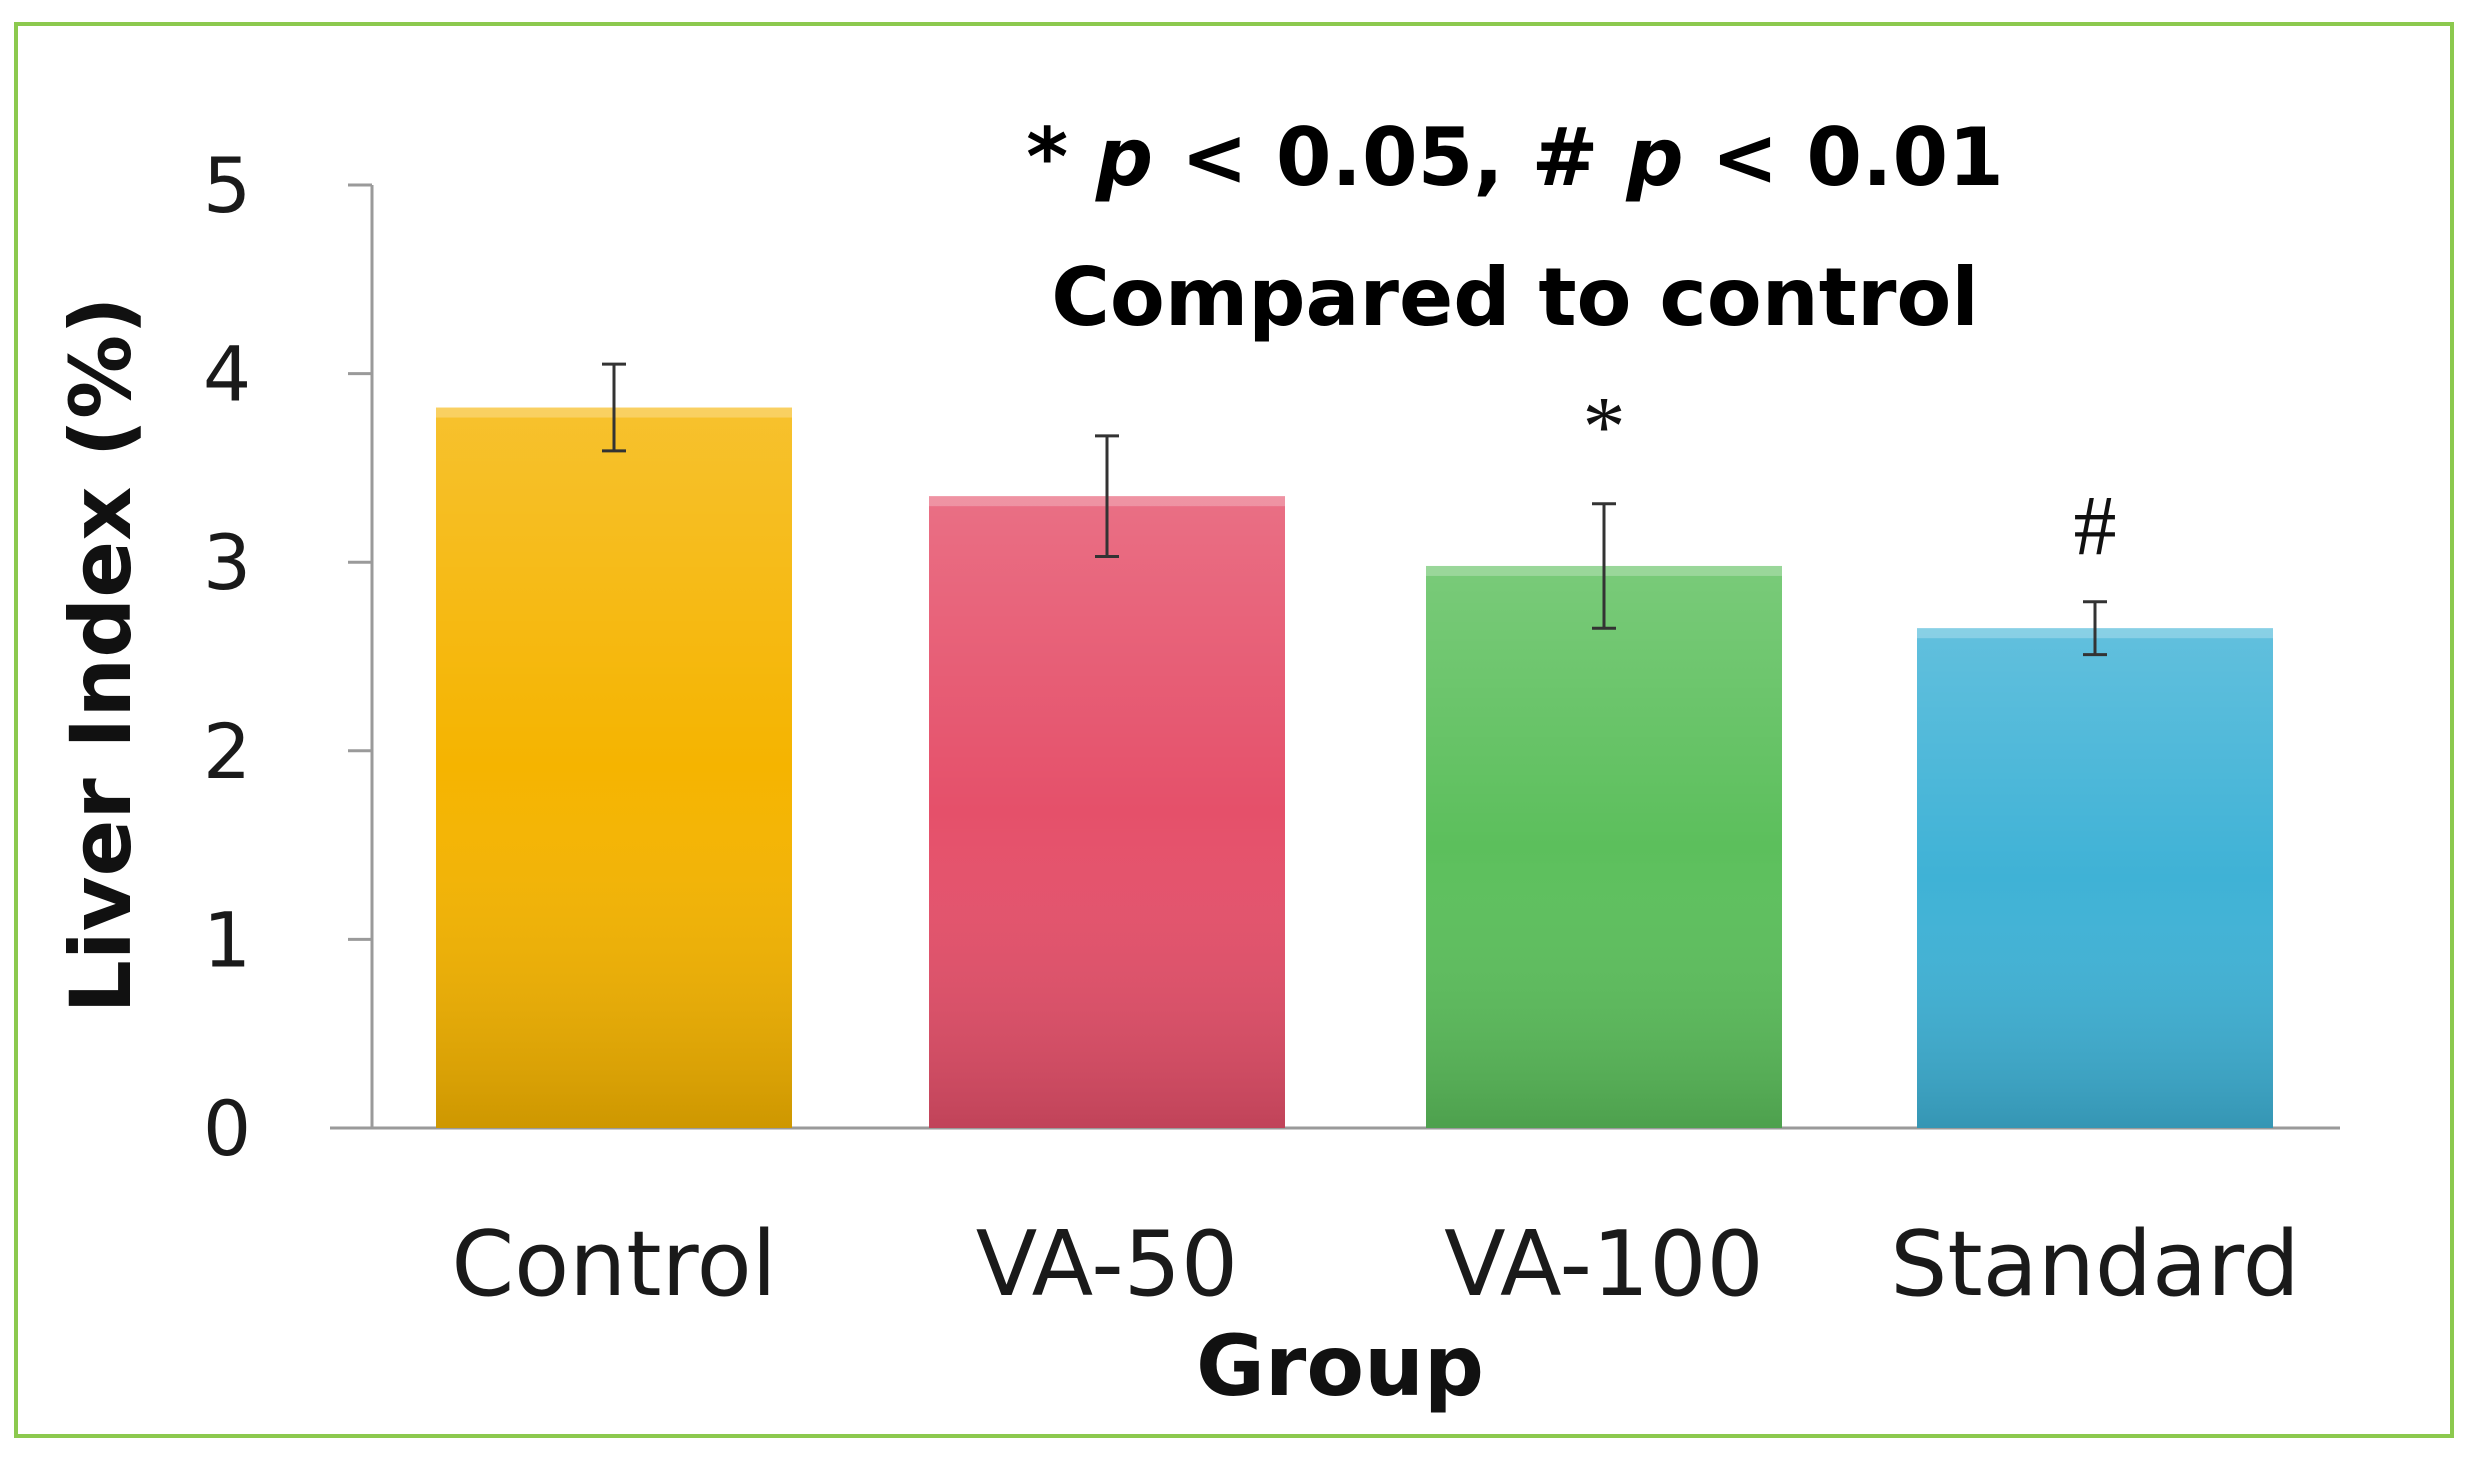 The image size is (2479, 1462). I want to click on x-axis-title: Group, so click(1340, 1366).